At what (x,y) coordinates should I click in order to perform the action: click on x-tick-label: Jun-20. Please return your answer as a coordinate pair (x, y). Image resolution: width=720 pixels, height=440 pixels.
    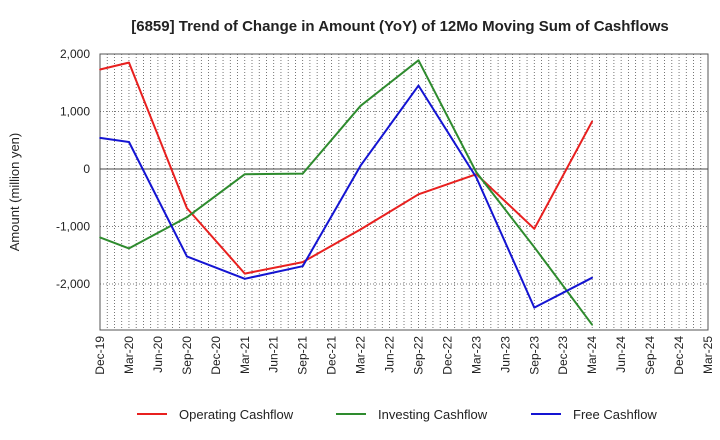
    Looking at the image, I should click on (158, 354).